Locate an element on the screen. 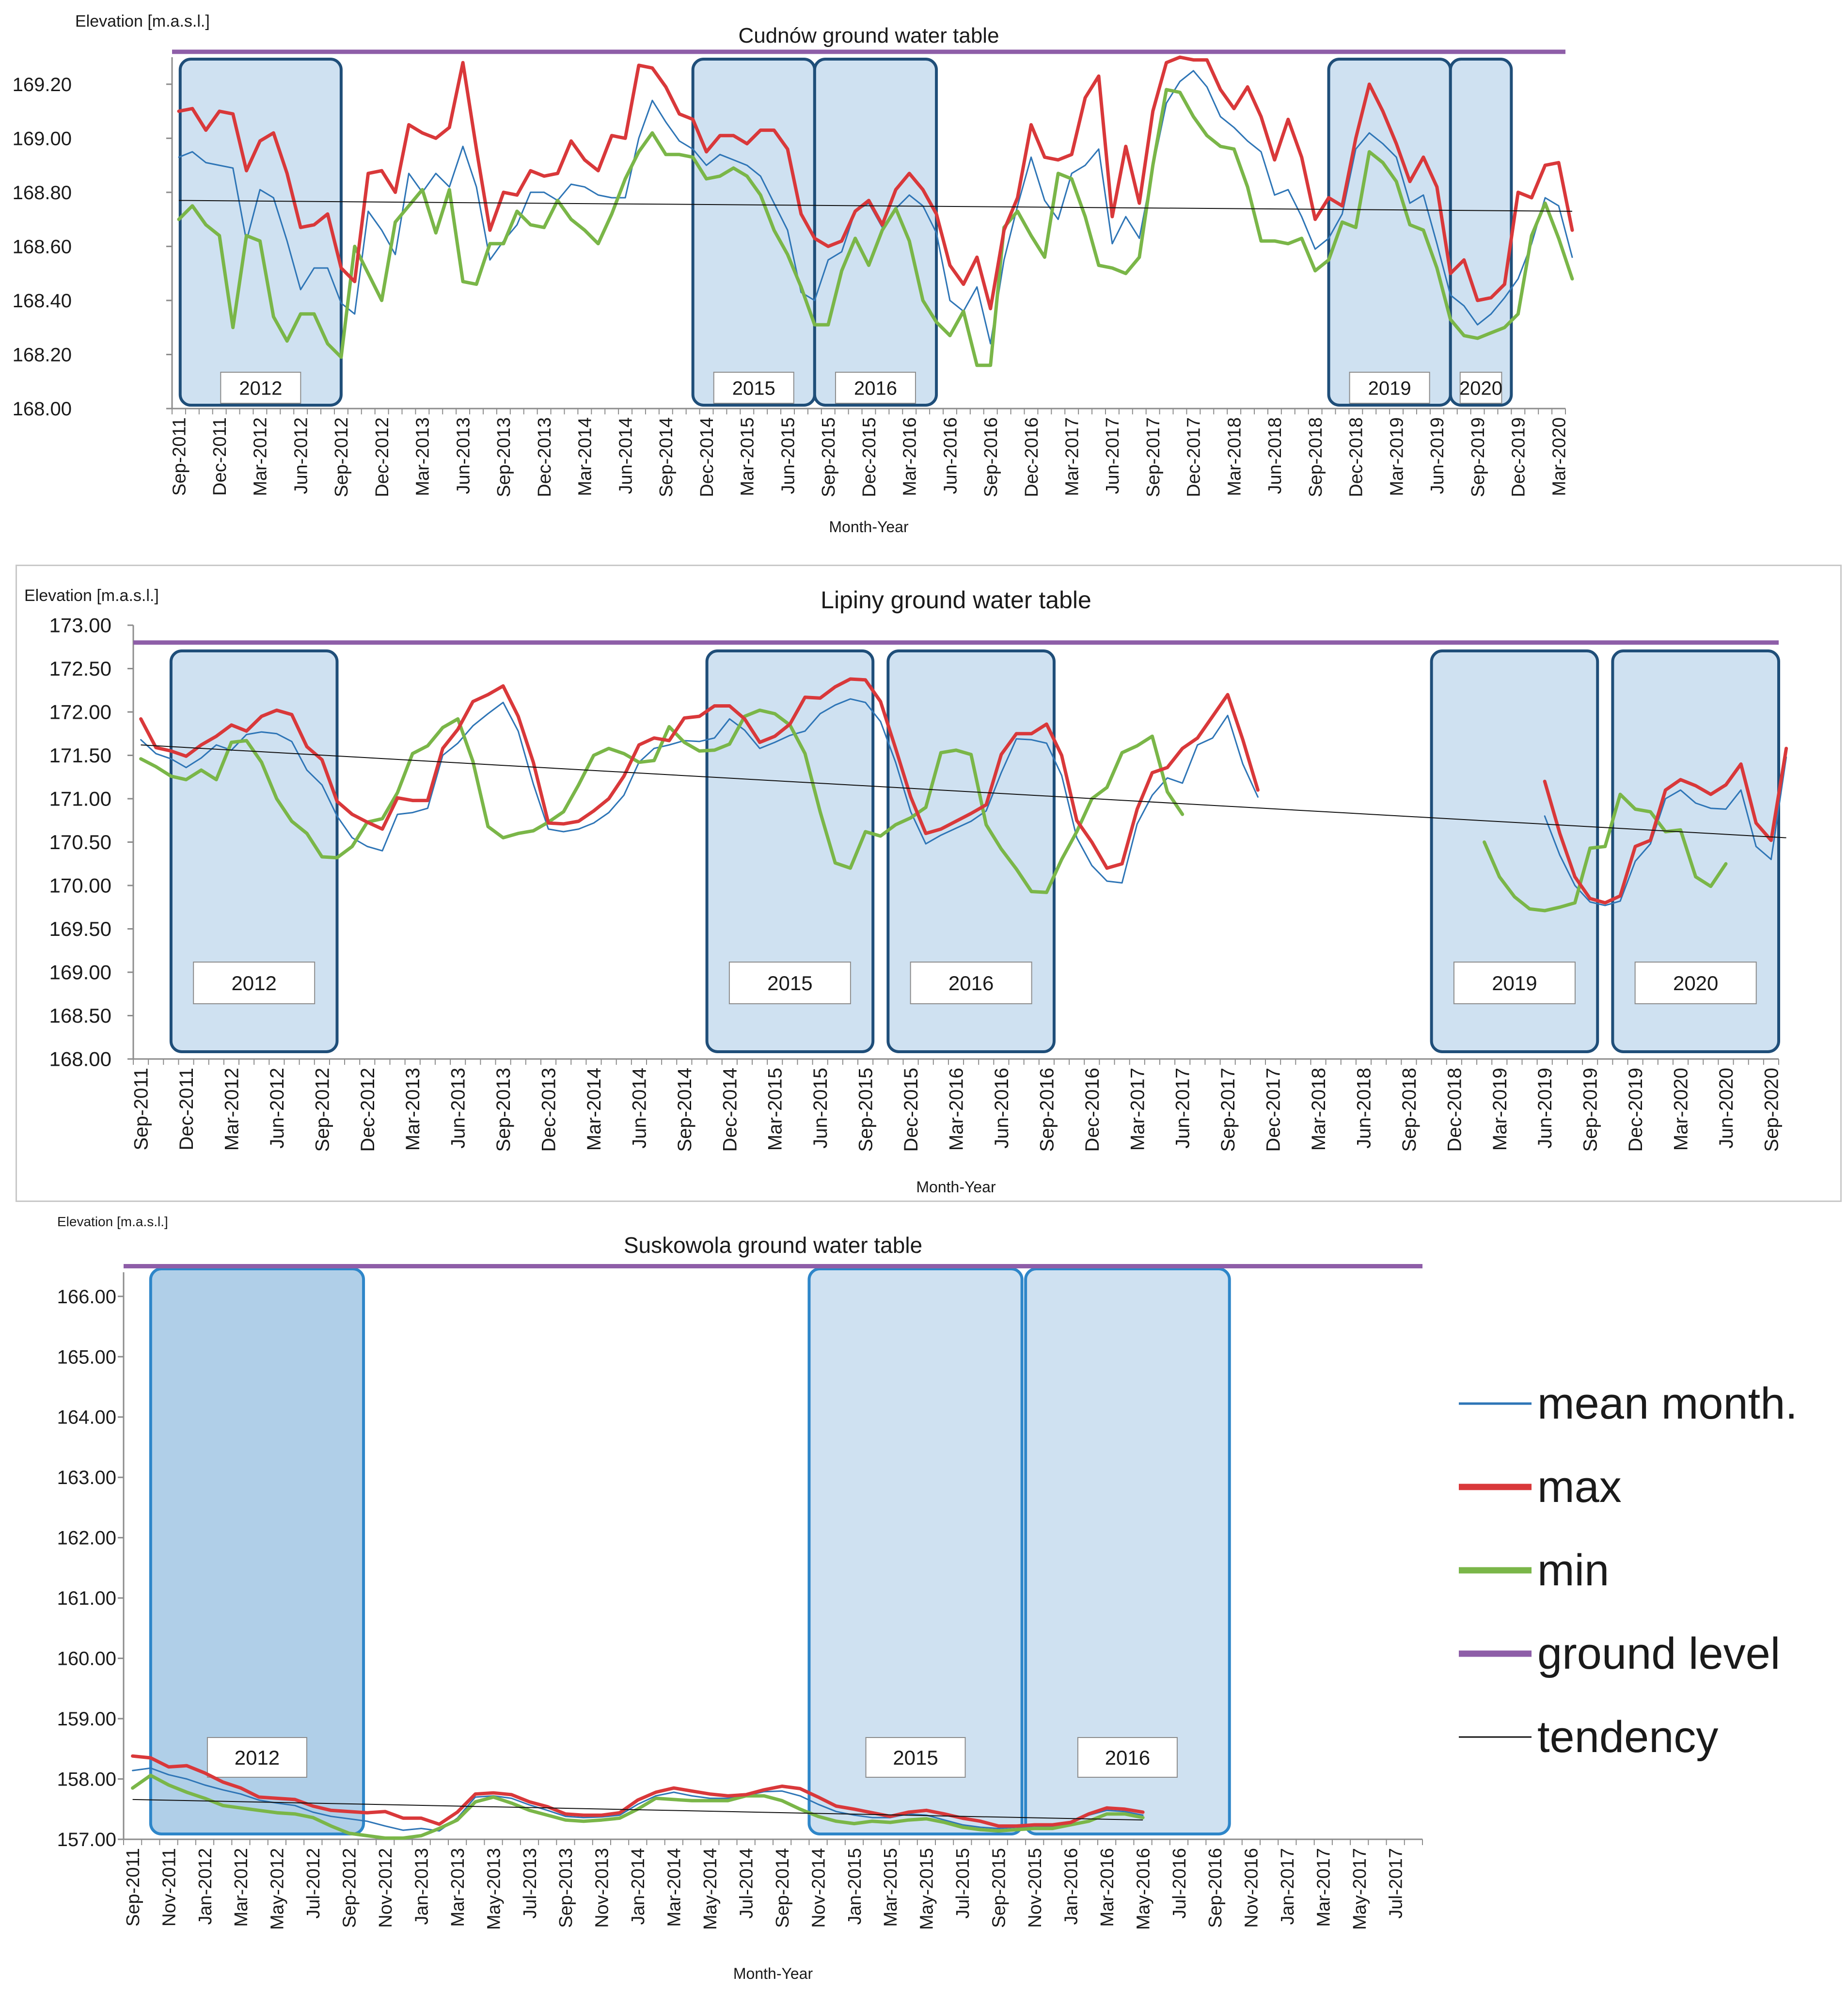 This screenshot has width=1848, height=1991. x-tick-label: Mar-2018 is located at coordinates (1318, 1109).